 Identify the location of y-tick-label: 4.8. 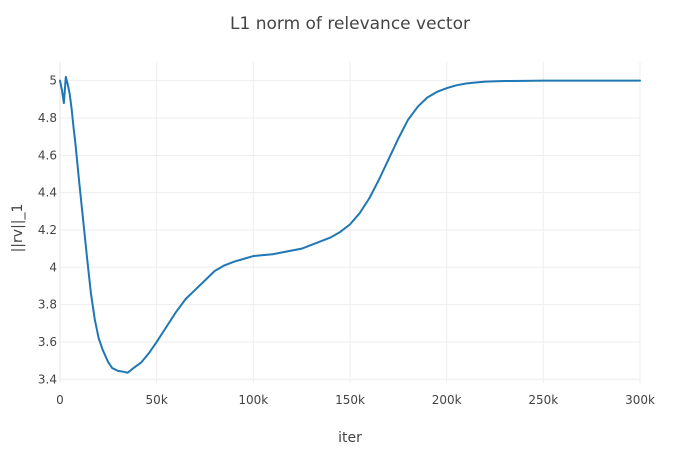
(47, 118).